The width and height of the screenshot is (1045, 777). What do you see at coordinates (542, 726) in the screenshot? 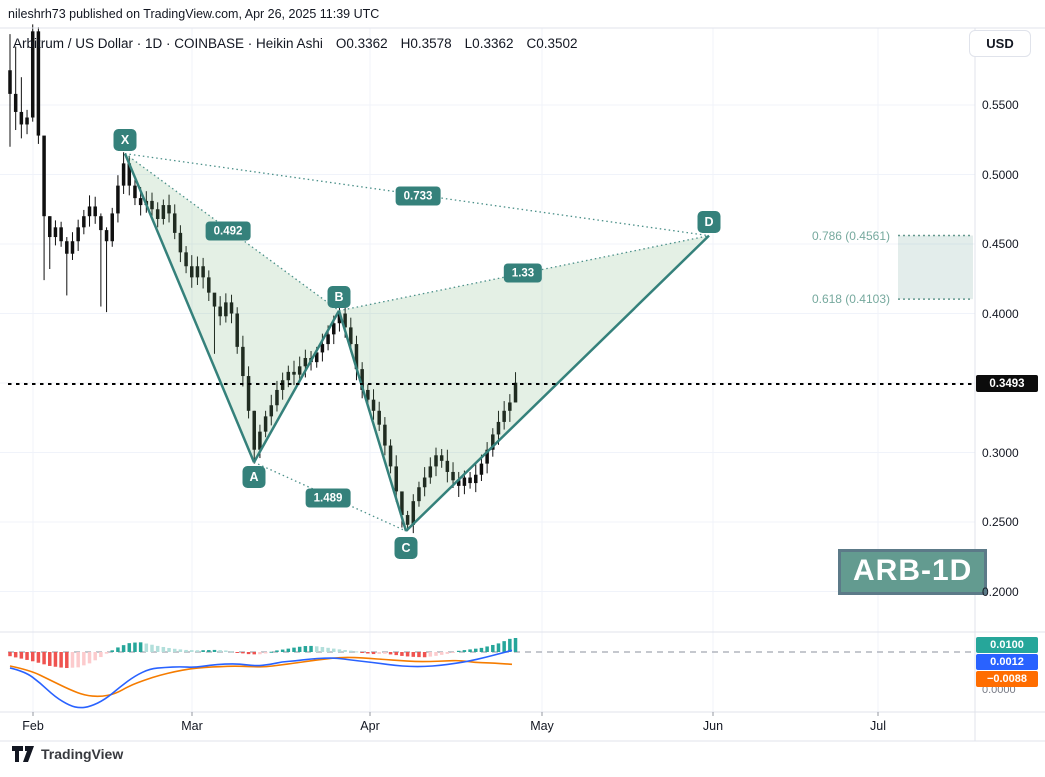
I see `time-axis-label-may: May` at bounding box center [542, 726].